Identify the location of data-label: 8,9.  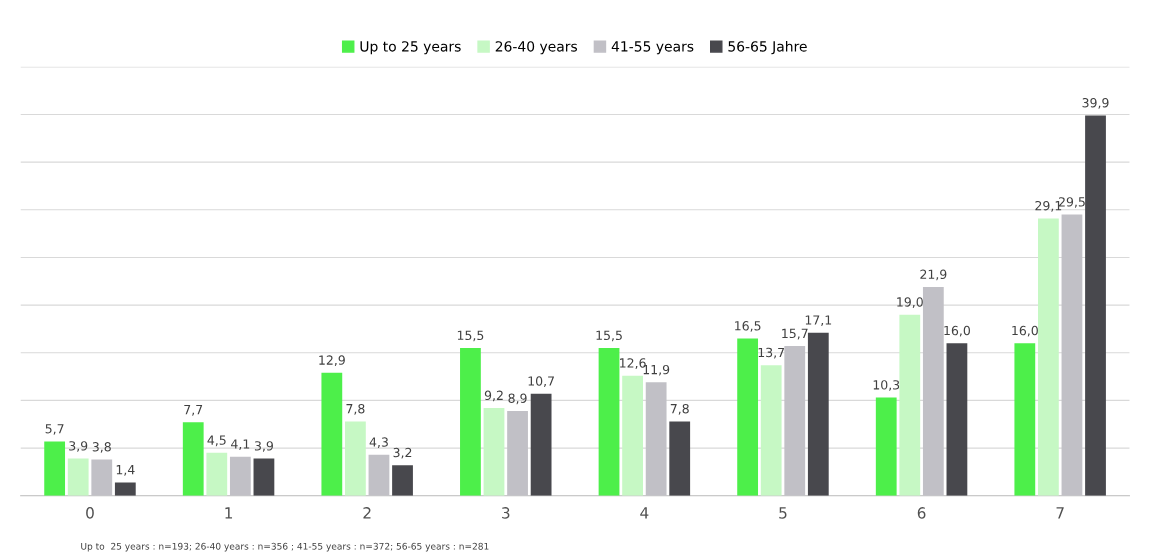
(517, 399).